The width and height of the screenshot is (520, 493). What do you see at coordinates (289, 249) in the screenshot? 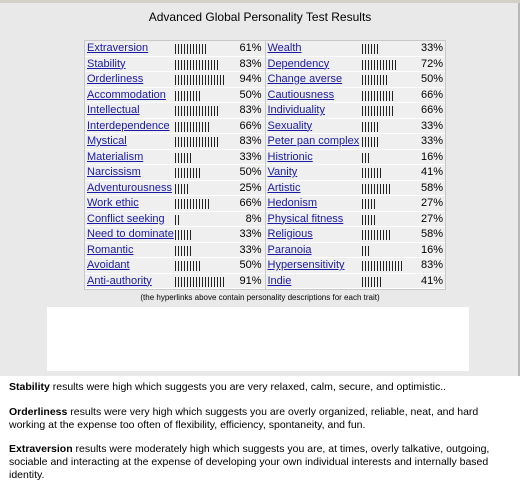
I see `trait-link-paranoia: Paranoia` at bounding box center [289, 249].